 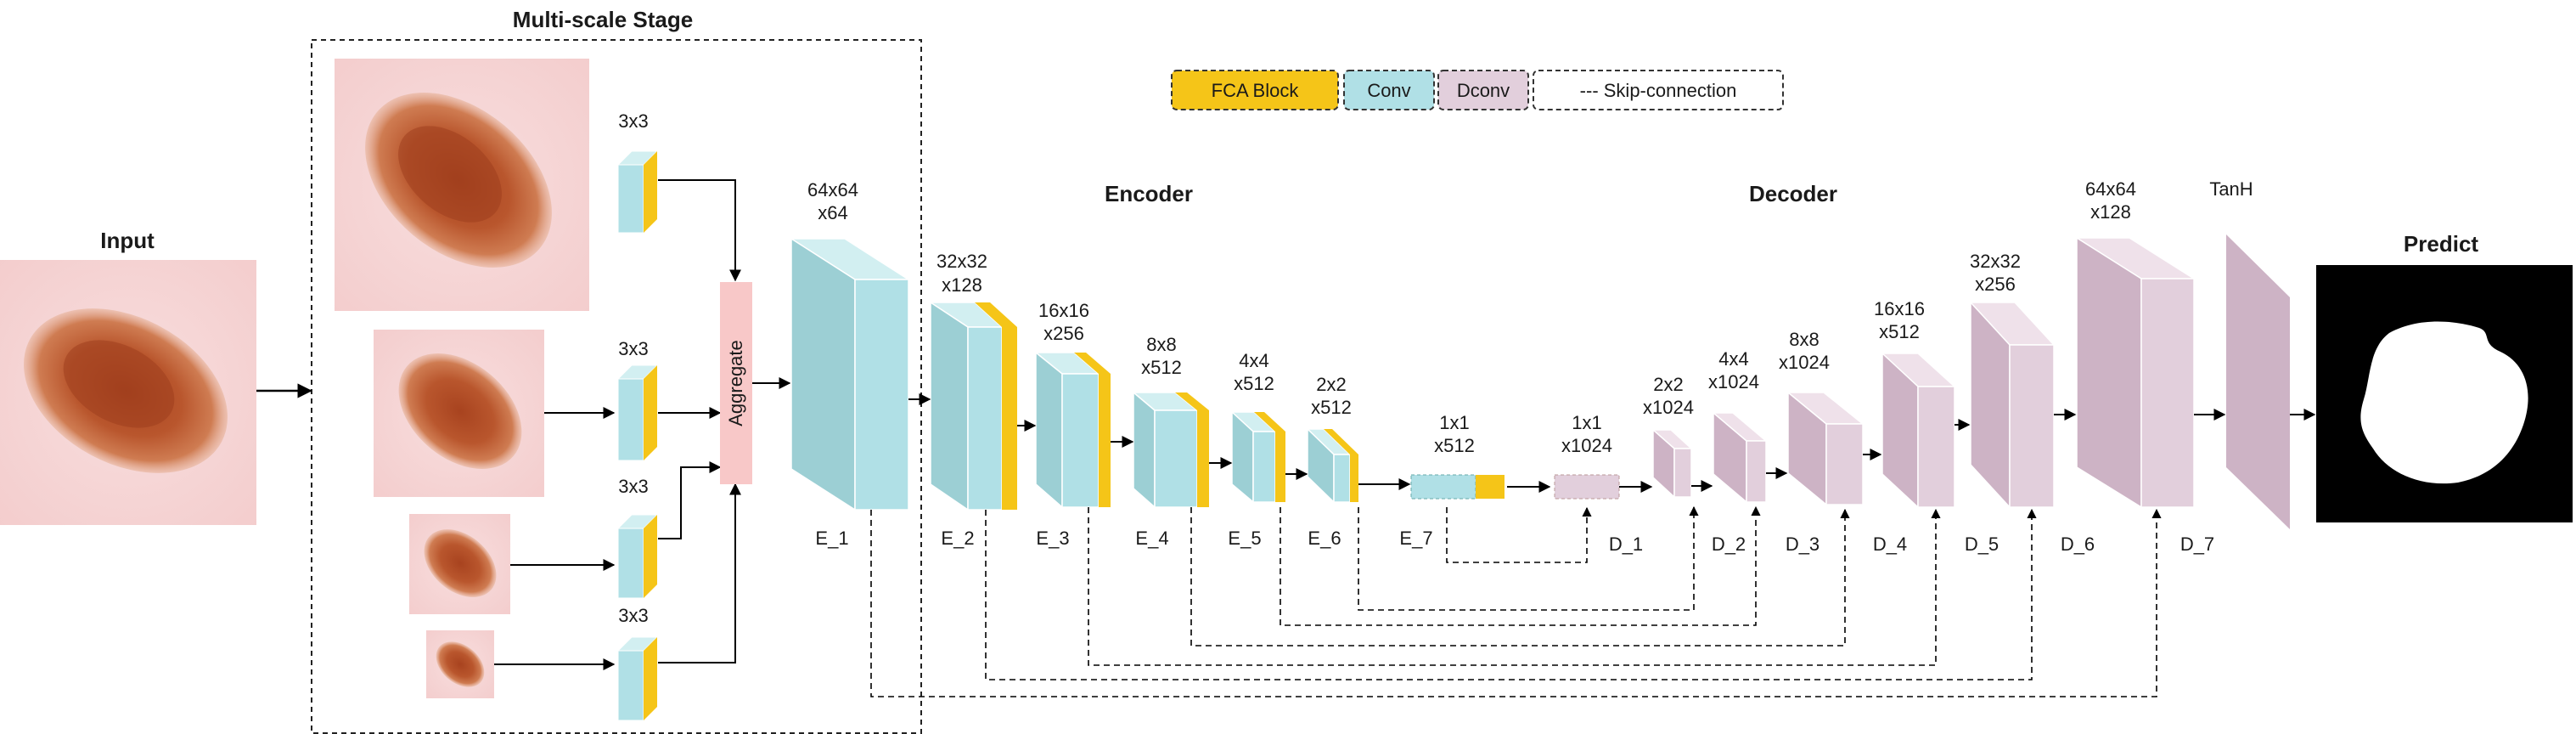 I want to click on skip-e5-d3, so click(x=1520, y=566).